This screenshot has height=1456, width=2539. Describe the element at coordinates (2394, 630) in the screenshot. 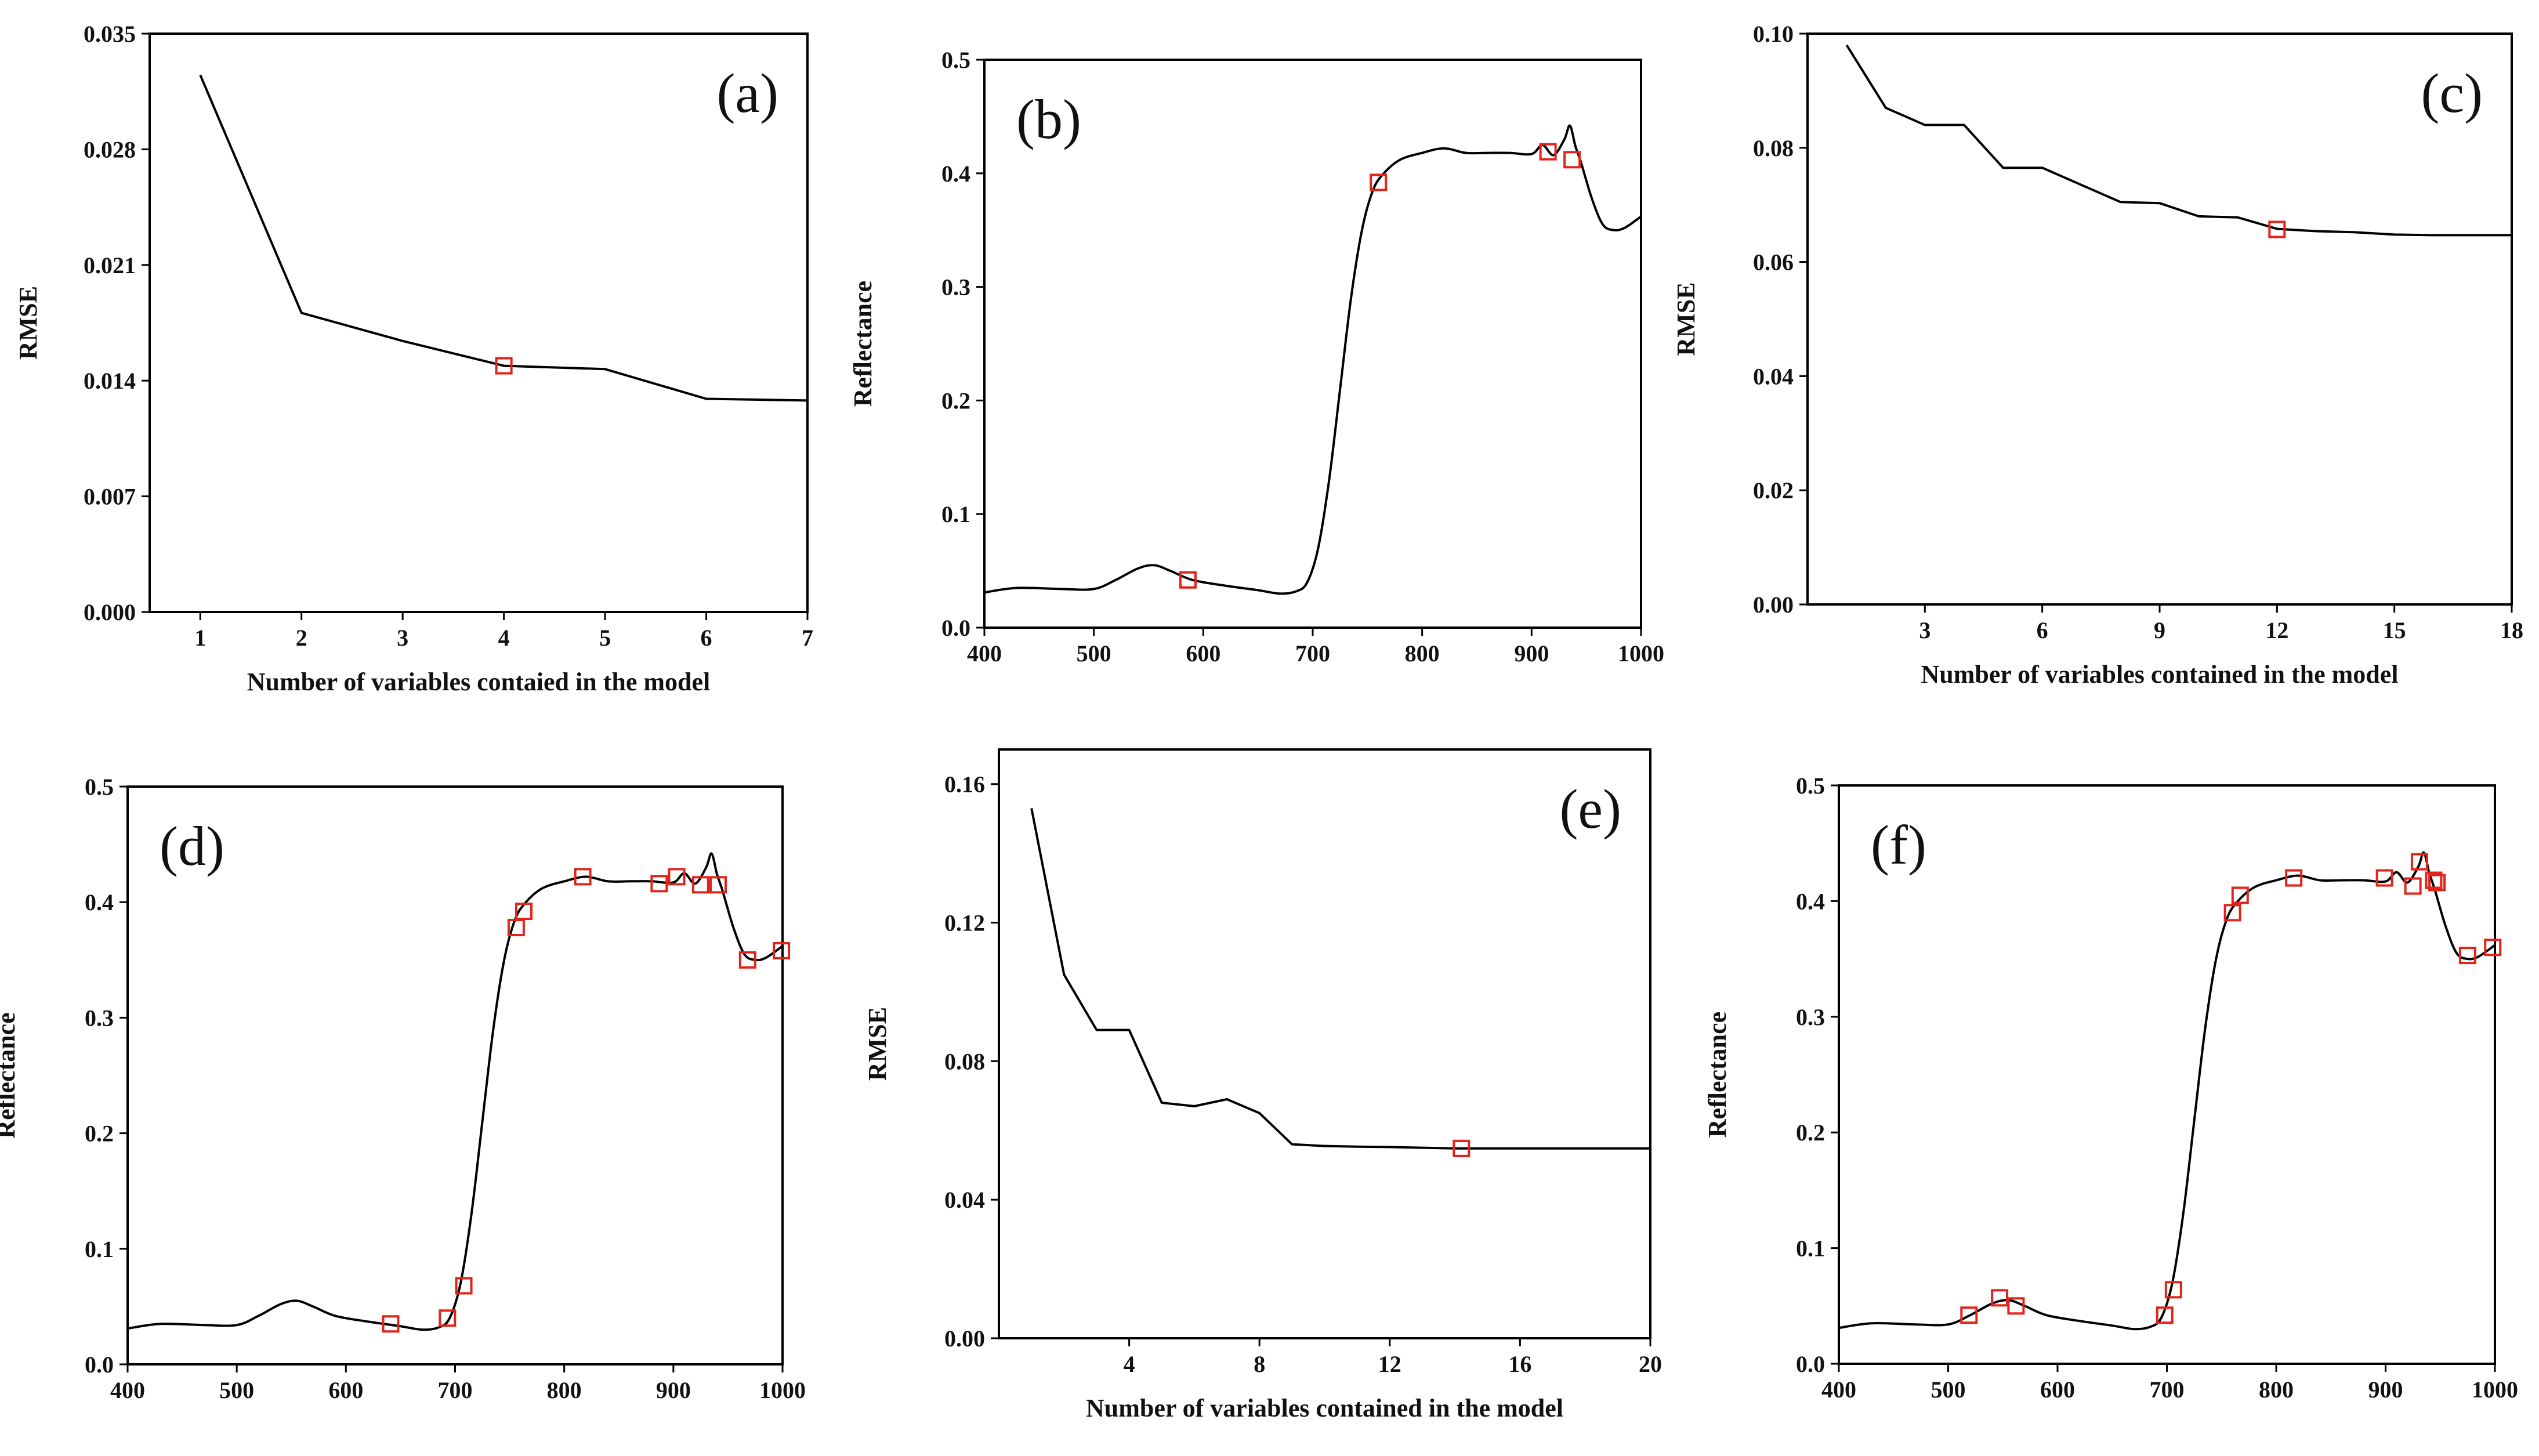

I see `x-tick-label: 15` at that location.